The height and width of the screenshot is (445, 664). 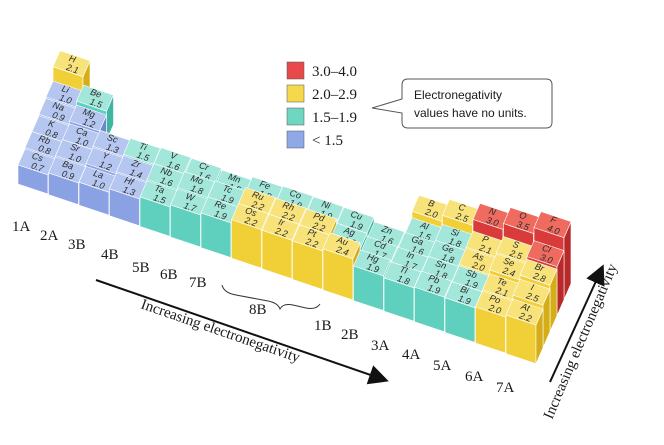 What do you see at coordinates (88, 113) in the screenshot?
I see `element-symbol: Mg` at bounding box center [88, 113].